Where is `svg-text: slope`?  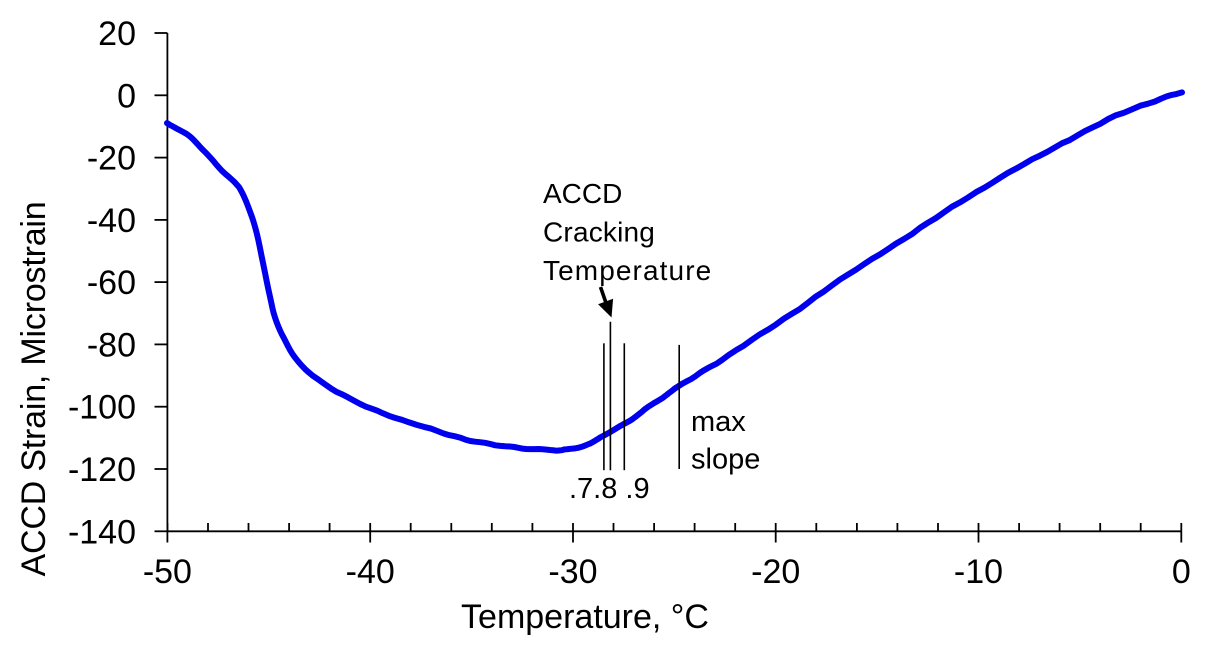
svg-text: slope is located at coordinates (725, 460).